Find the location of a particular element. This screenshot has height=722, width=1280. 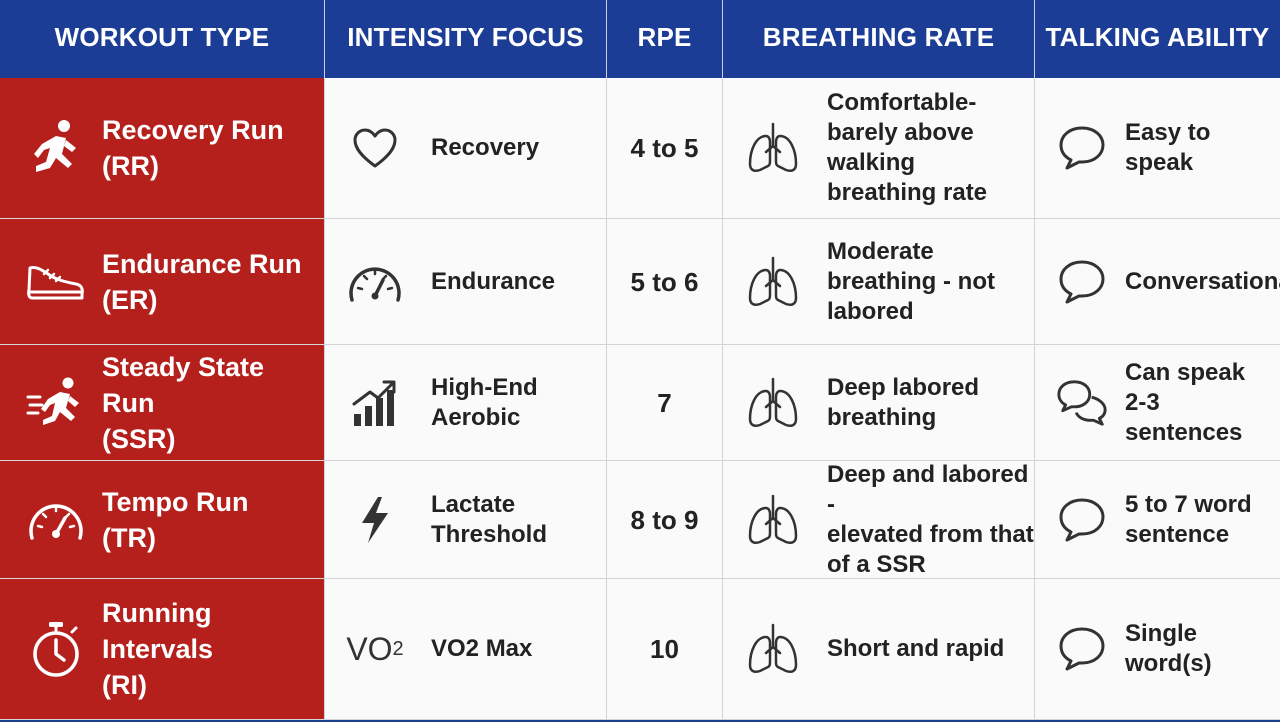

intensity-focus-cell: High-End Aerobic is located at coordinates (465, 403).